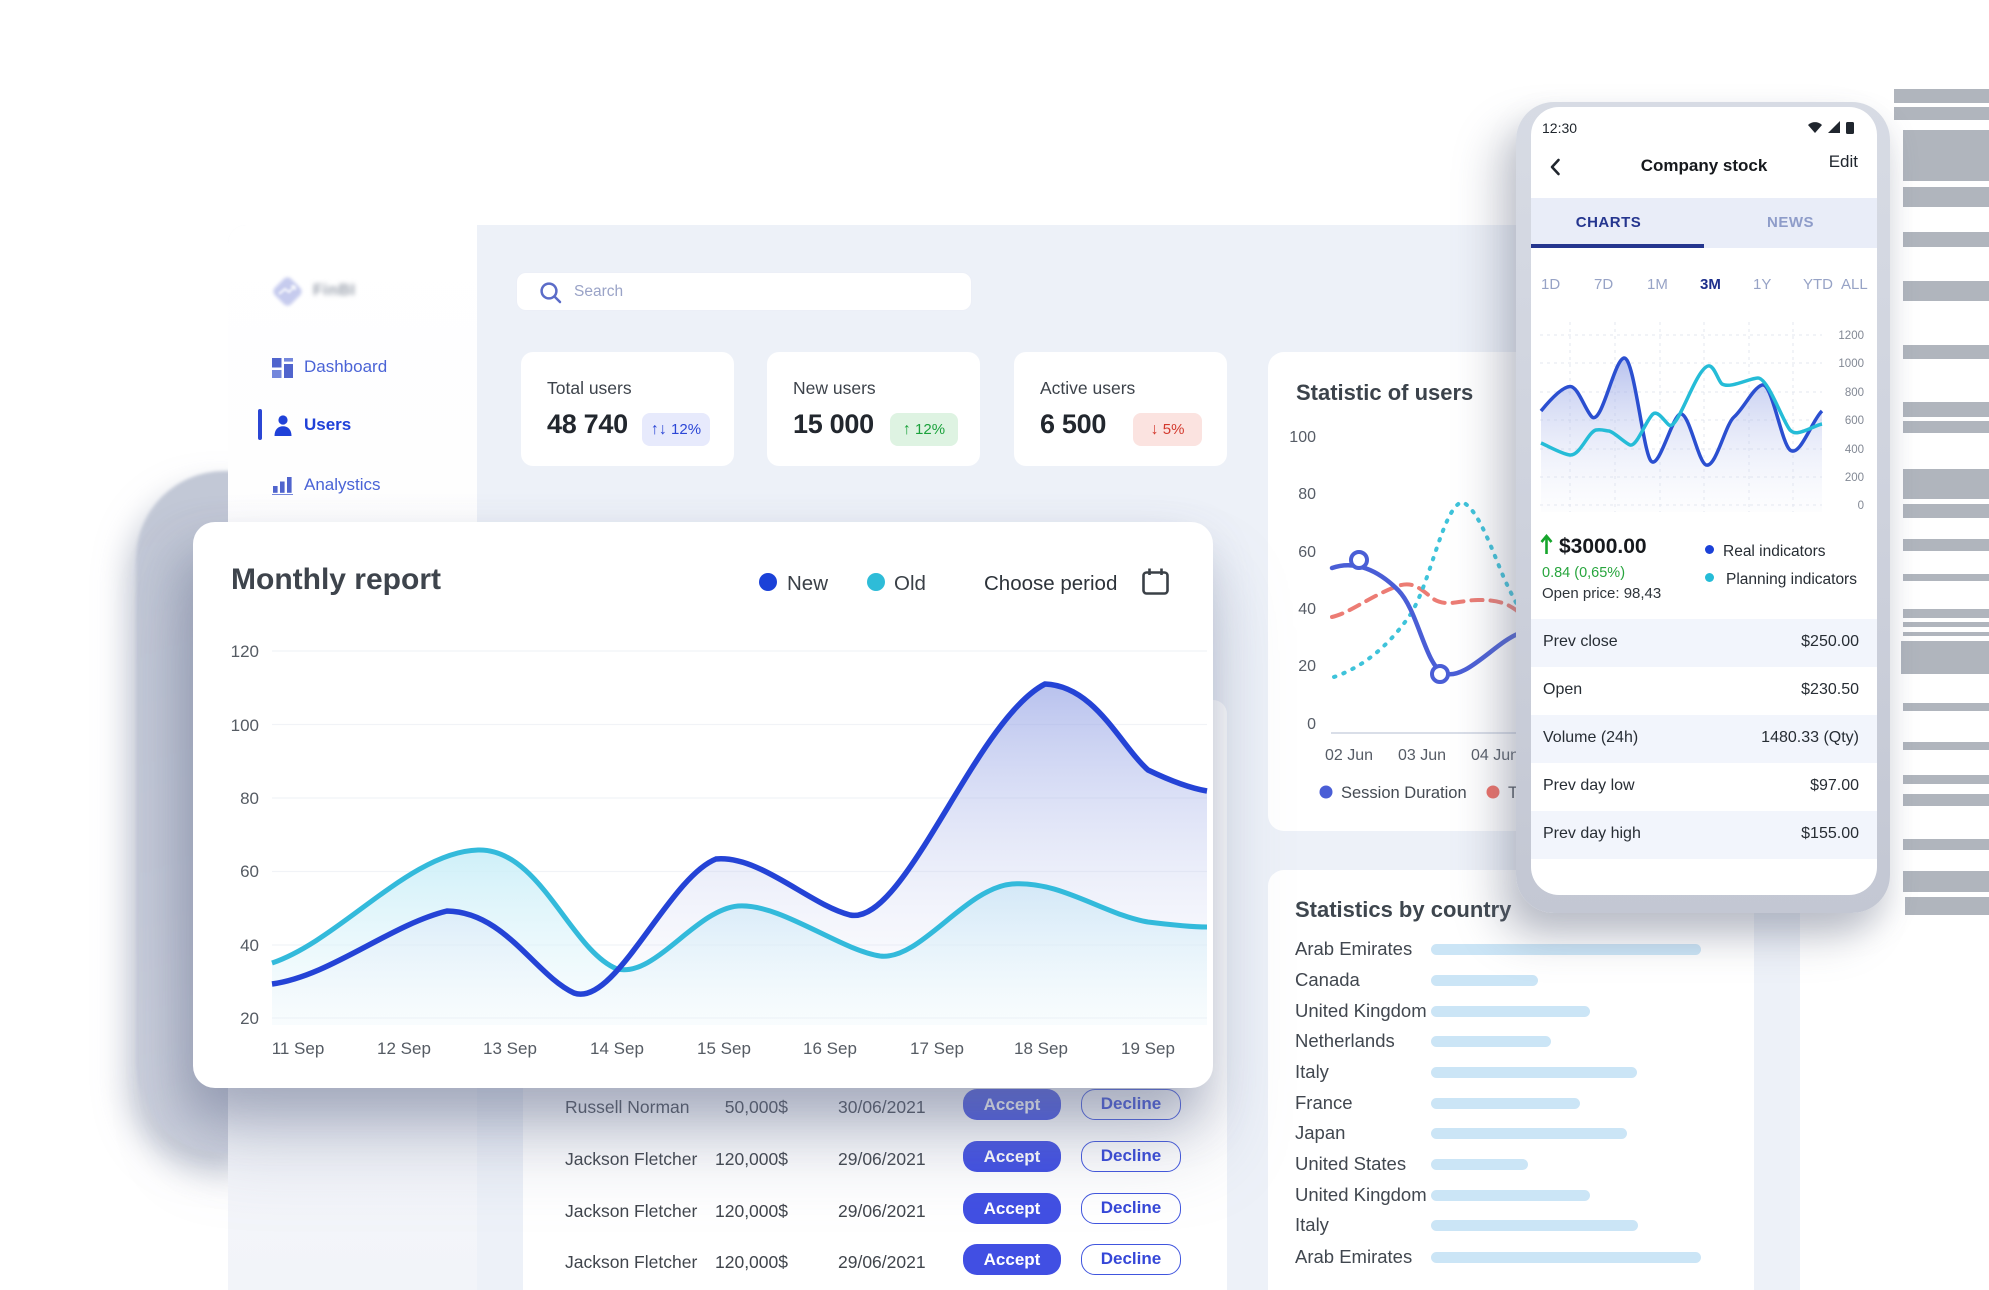 The width and height of the screenshot is (1989, 1290). Describe the element at coordinates (1349, 755) in the screenshot. I see `svg-text: 02 Jun` at that location.